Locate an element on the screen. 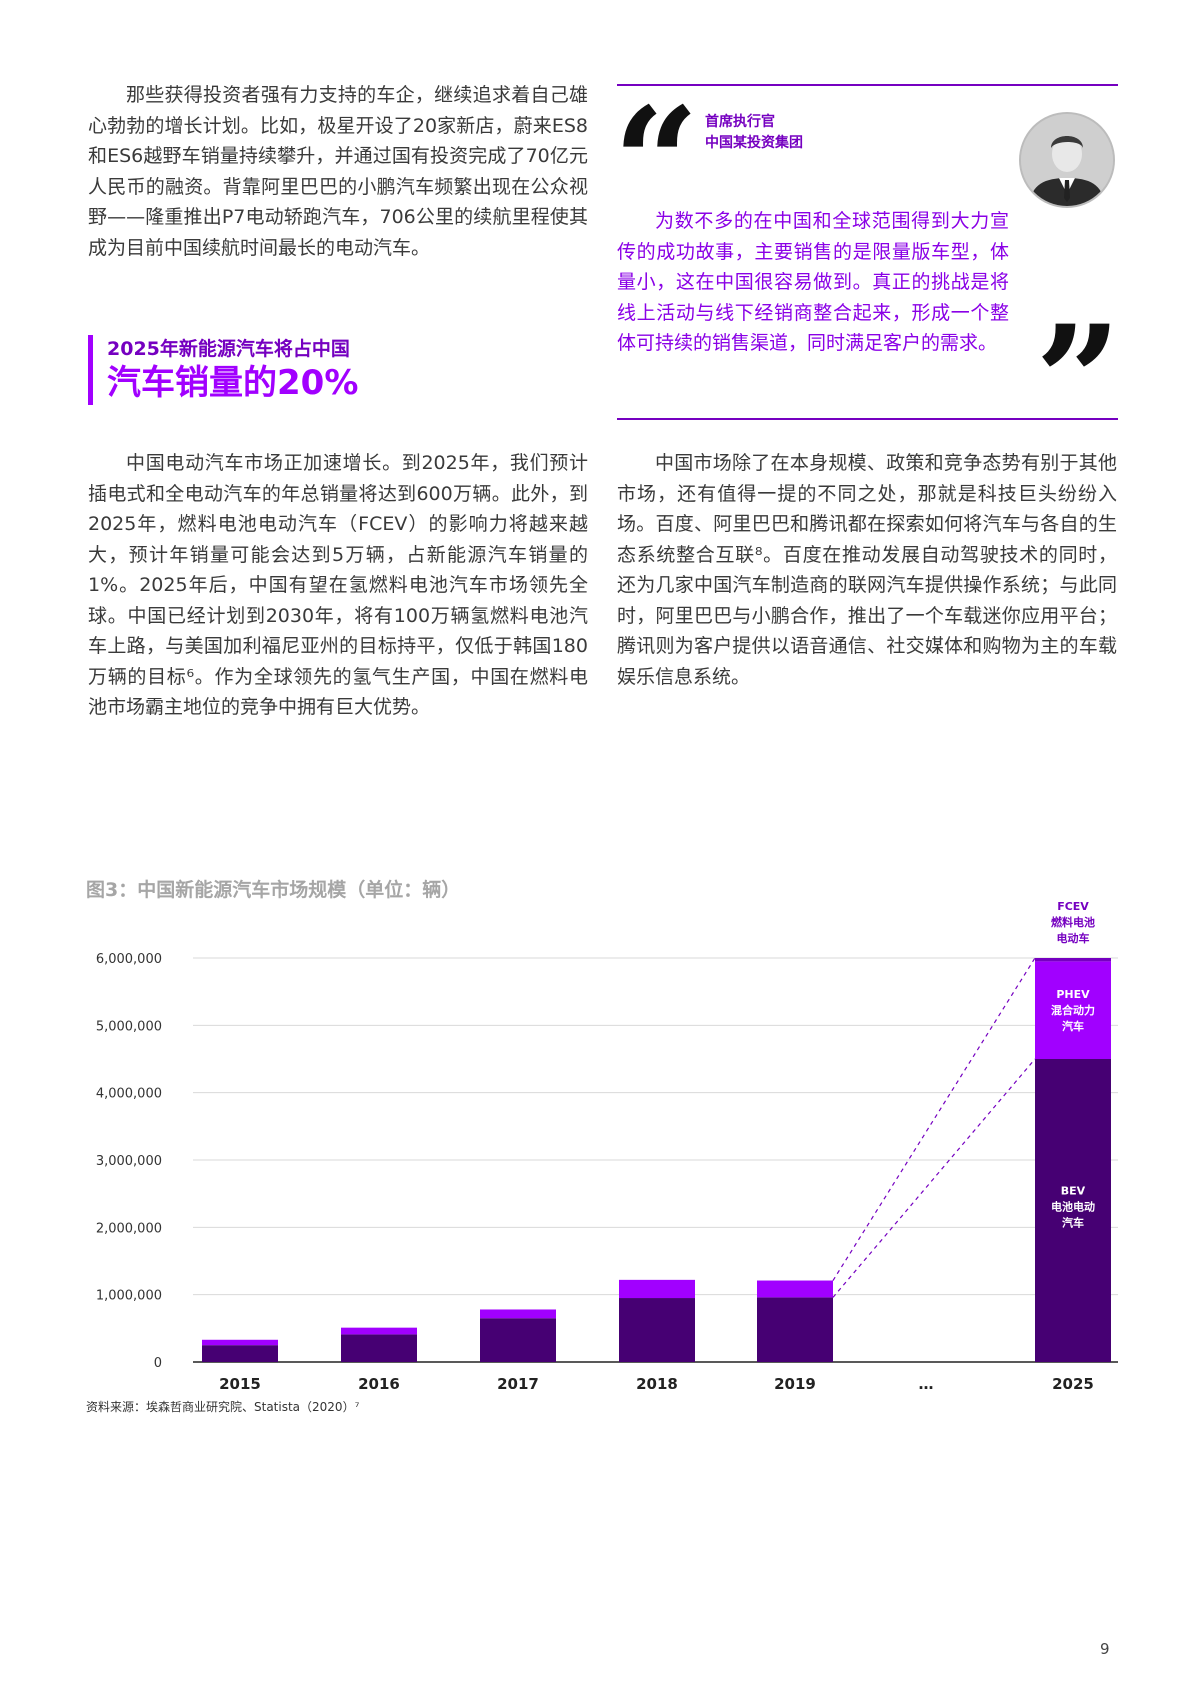  y-tick-label: 0 is located at coordinates (158, 1363).